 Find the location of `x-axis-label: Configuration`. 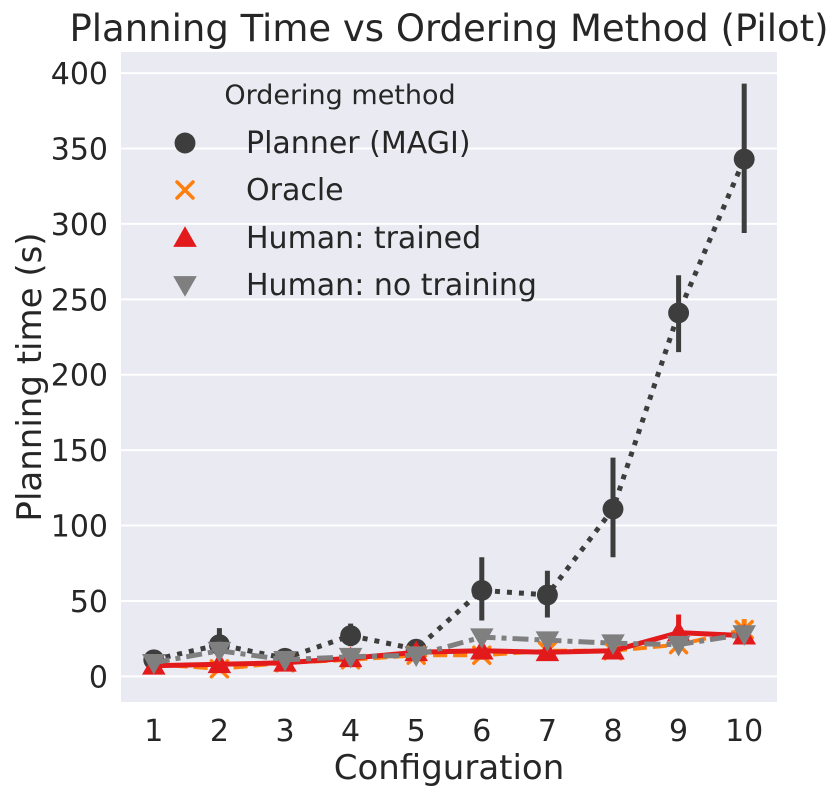

x-axis-label: Configuration is located at coordinates (449, 768).